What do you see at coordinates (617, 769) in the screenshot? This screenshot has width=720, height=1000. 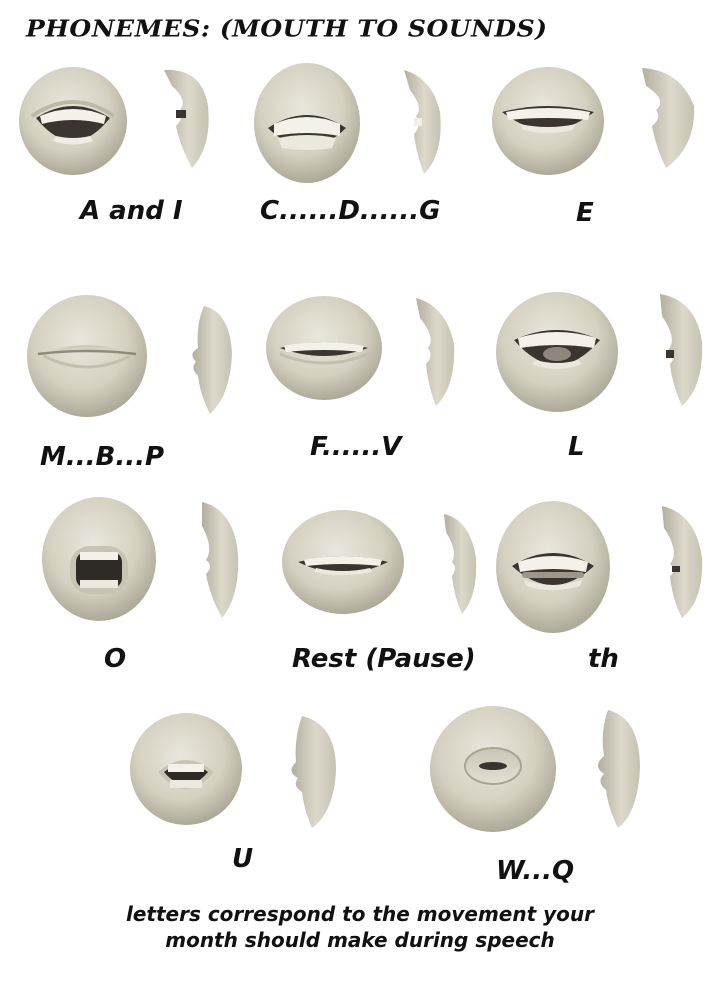 I see `mouth-side-w-q` at bounding box center [617, 769].